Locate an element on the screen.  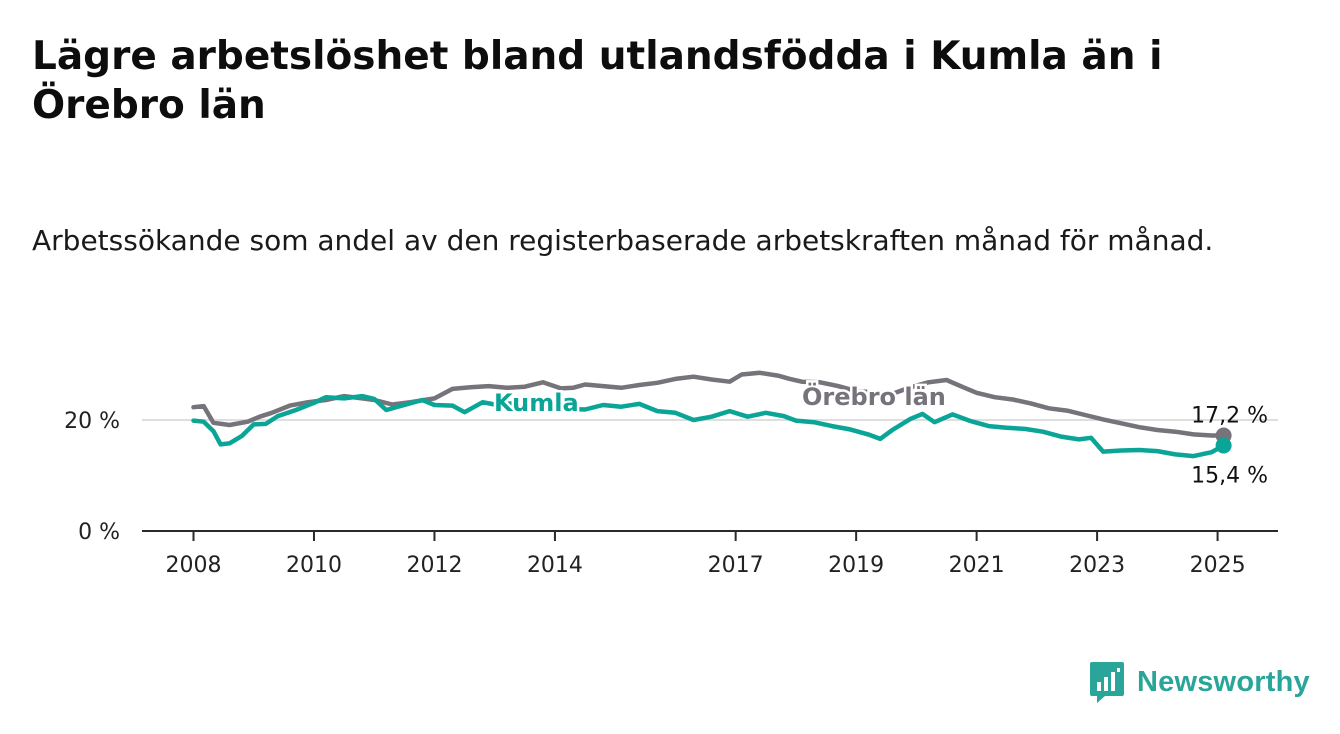
series-label--rebro-l-n: Örebro län is located at coordinates (874, 396).